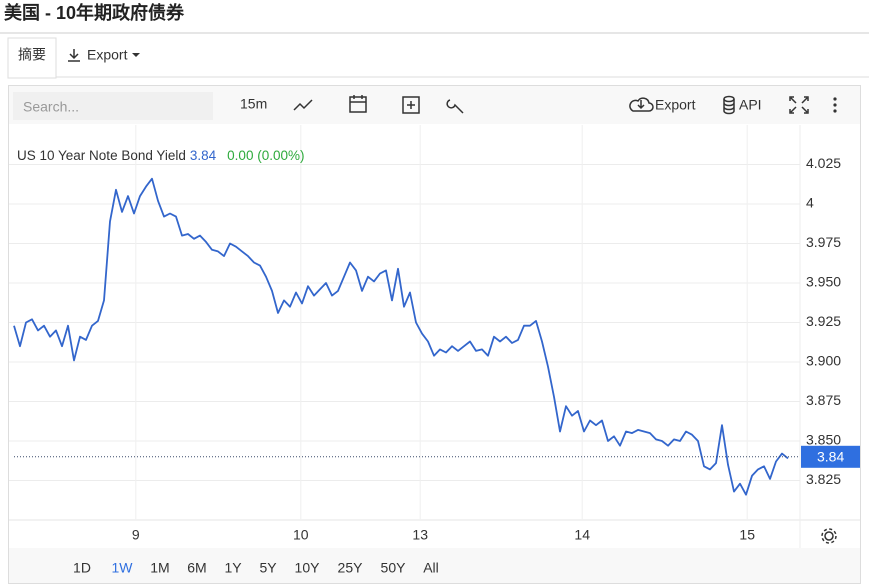 The width and height of the screenshot is (869, 586). What do you see at coordinates (301, 535) in the screenshot?
I see `x-tick-label: 10` at bounding box center [301, 535].